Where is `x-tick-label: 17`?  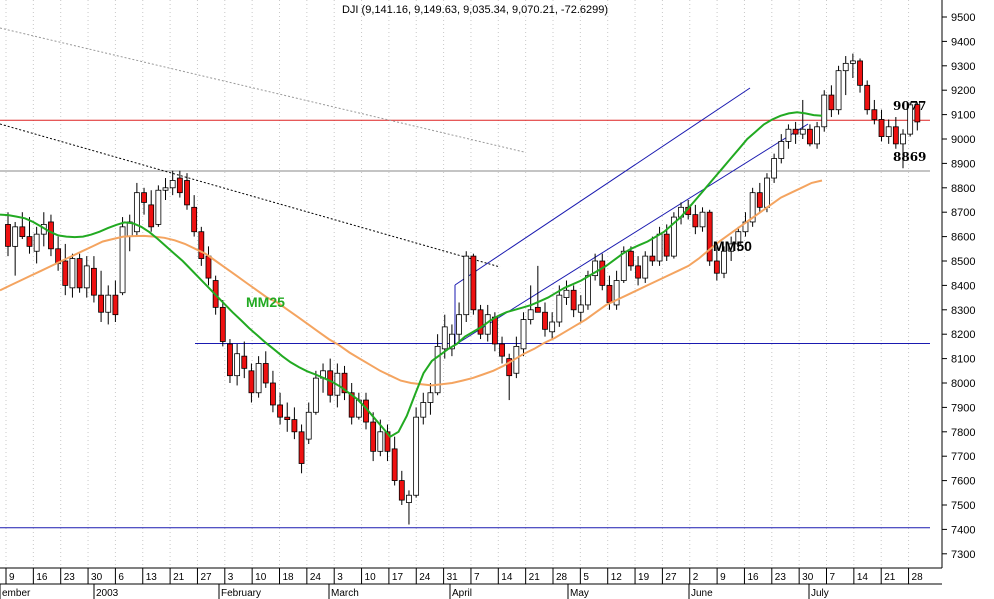 x-tick-label: 17 is located at coordinates (398, 577).